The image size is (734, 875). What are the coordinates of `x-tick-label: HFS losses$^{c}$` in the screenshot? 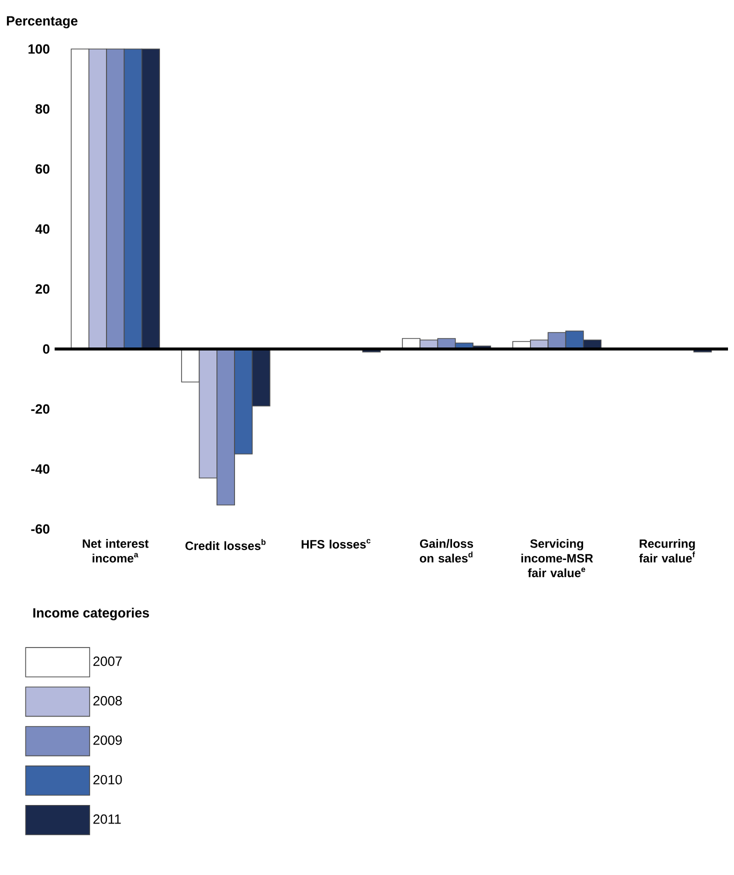 It's located at (336, 544).